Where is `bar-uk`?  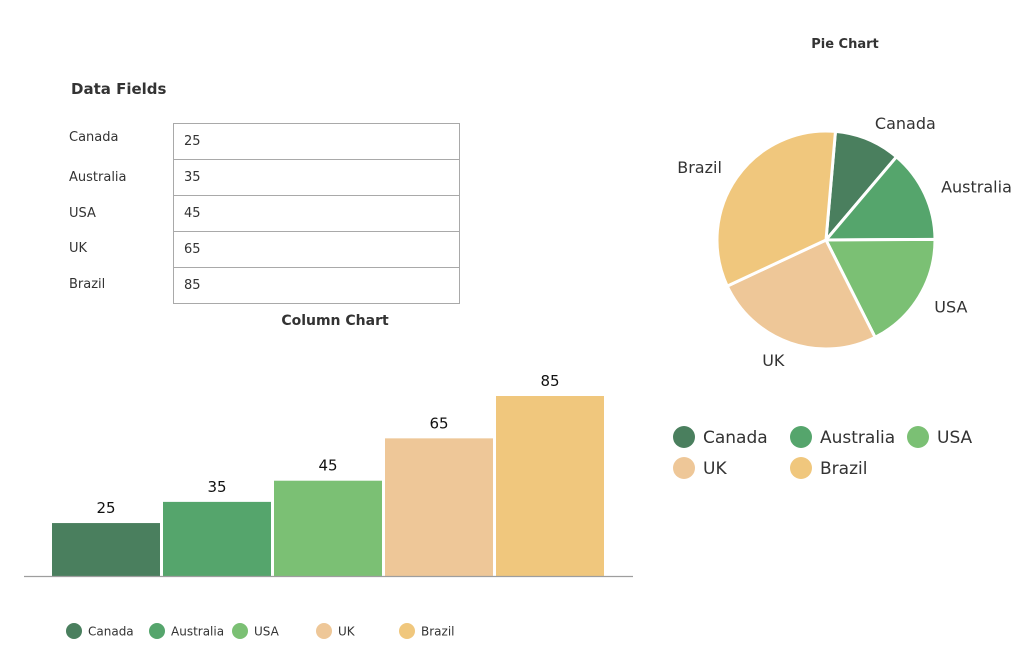
bar-uk is located at coordinates (439, 507).